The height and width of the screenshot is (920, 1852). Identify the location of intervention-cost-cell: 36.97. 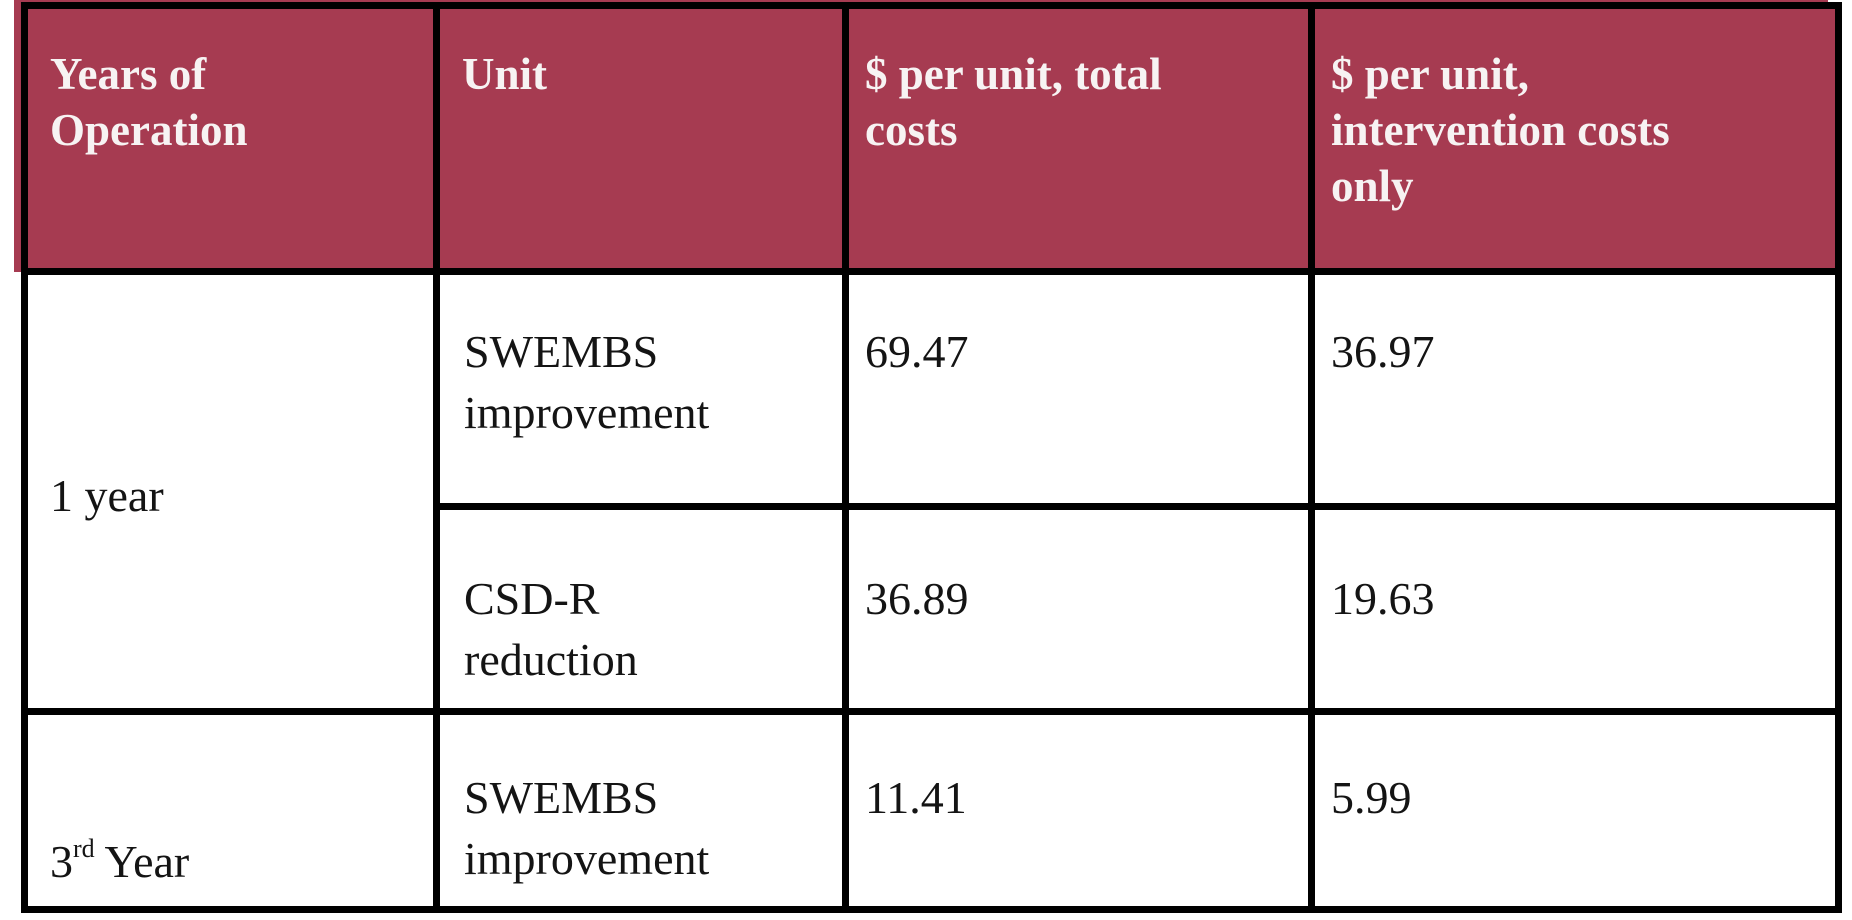
(1575, 389).